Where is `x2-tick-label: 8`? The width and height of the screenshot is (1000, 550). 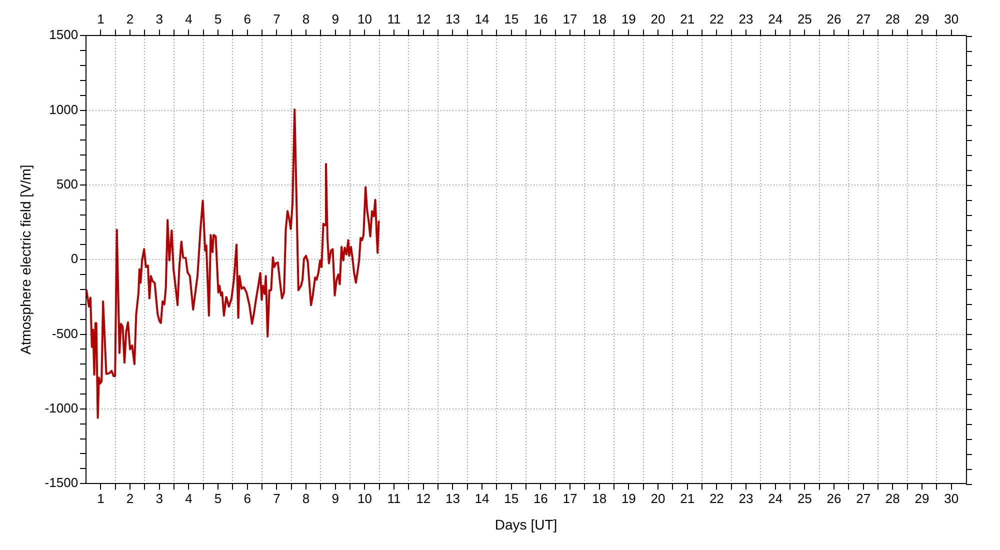
x2-tick-label: 8 is located at coordinates (306, 18).